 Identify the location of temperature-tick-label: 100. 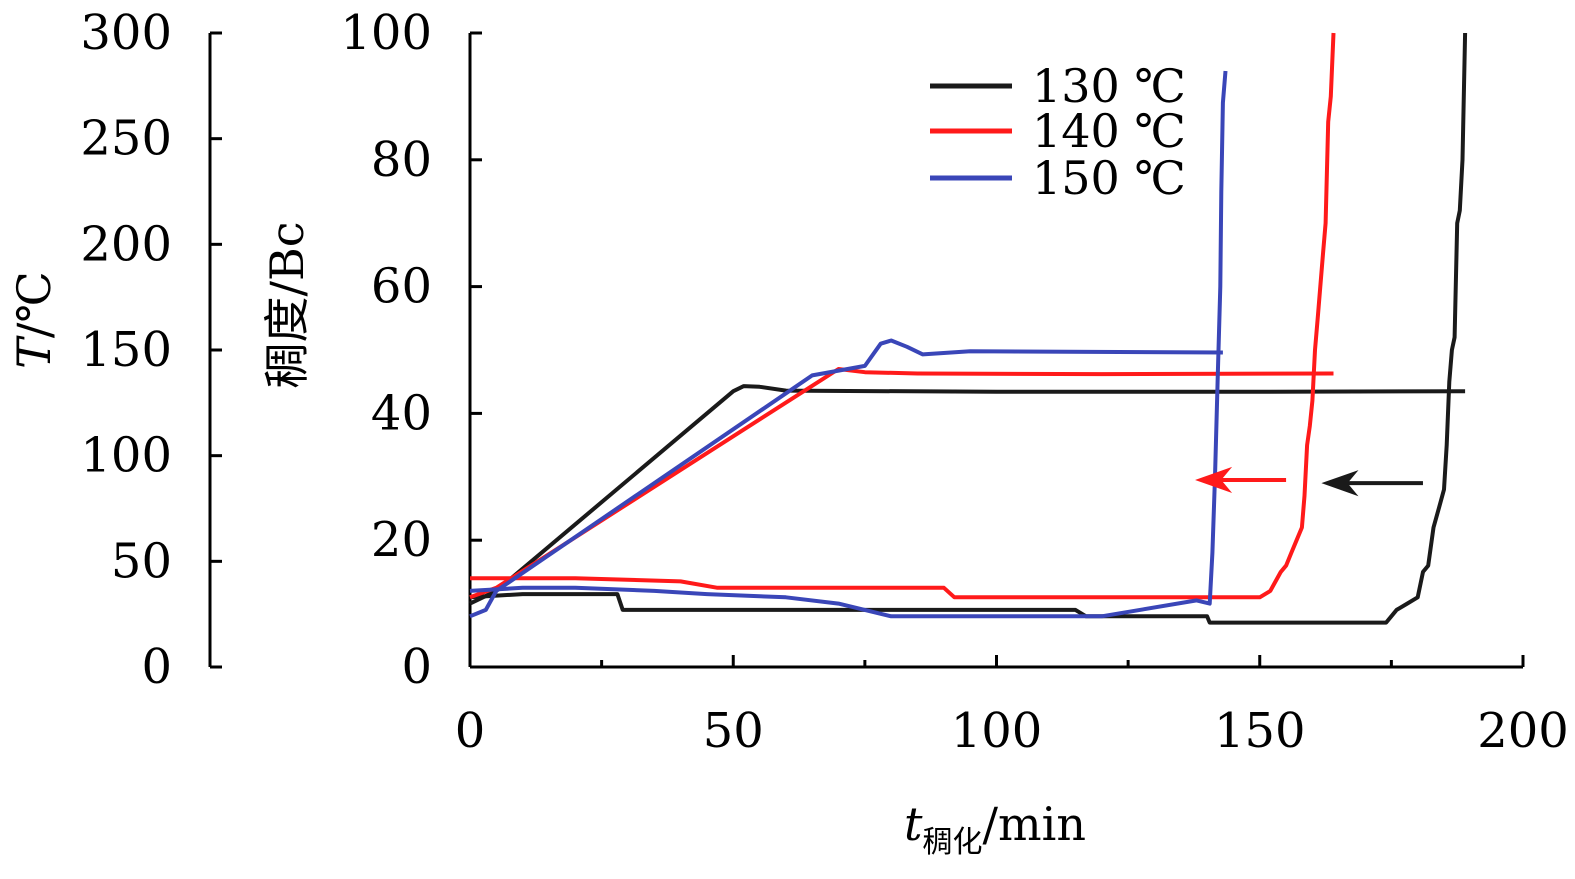
(126, 456).